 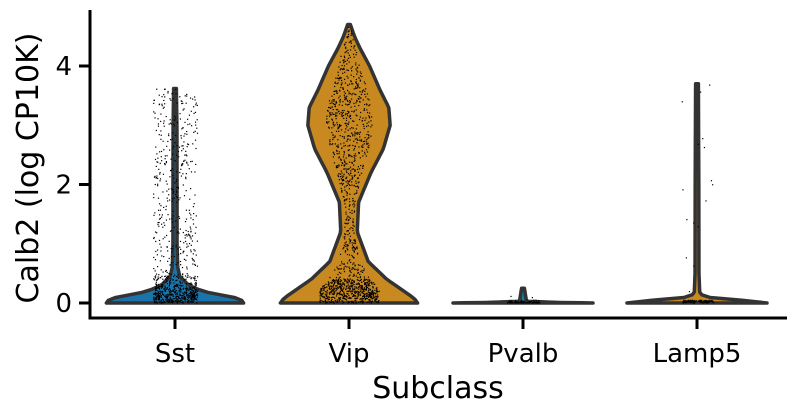 What do you see at coordinates (28, 168) in the screenshot?
I see `y-axis-title: Calb2 (log CP10K)` at bounding box center [28, 168].